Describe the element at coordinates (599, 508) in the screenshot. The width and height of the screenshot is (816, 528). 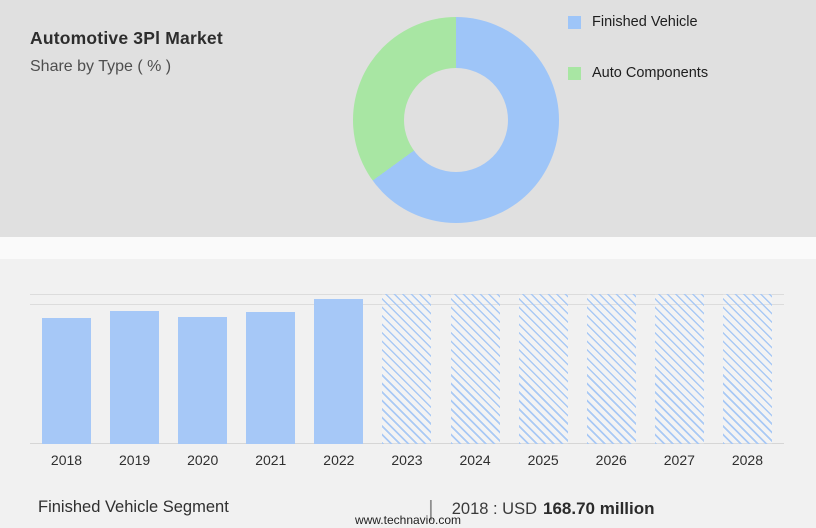
I see `stat-value: 168.70 million` at that location.